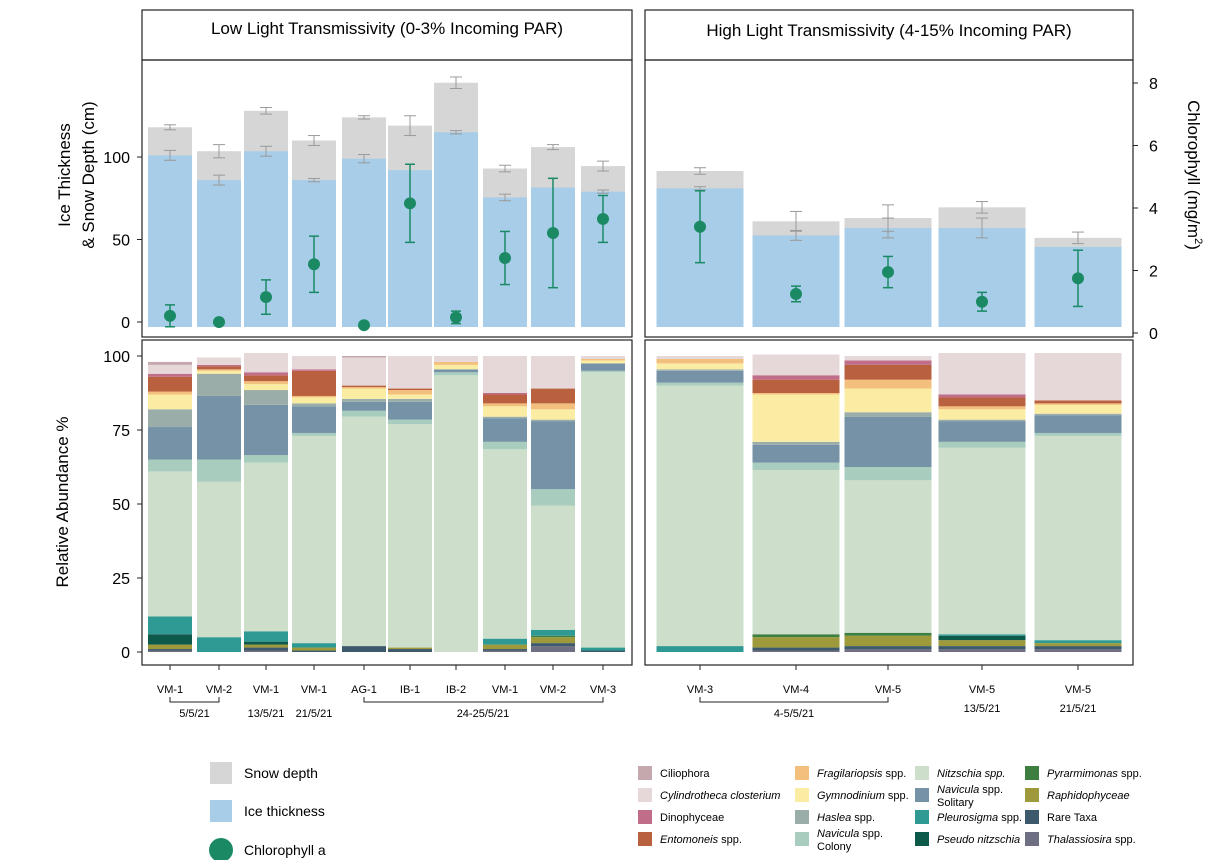 The height and width of the screenshot is (860, 1207). What do you see at coordinates (267, 811) in the screenshot?
I see `series-legend: Snow depth Ice thickness Chlorophyll a` at bounding box center [267, 811].